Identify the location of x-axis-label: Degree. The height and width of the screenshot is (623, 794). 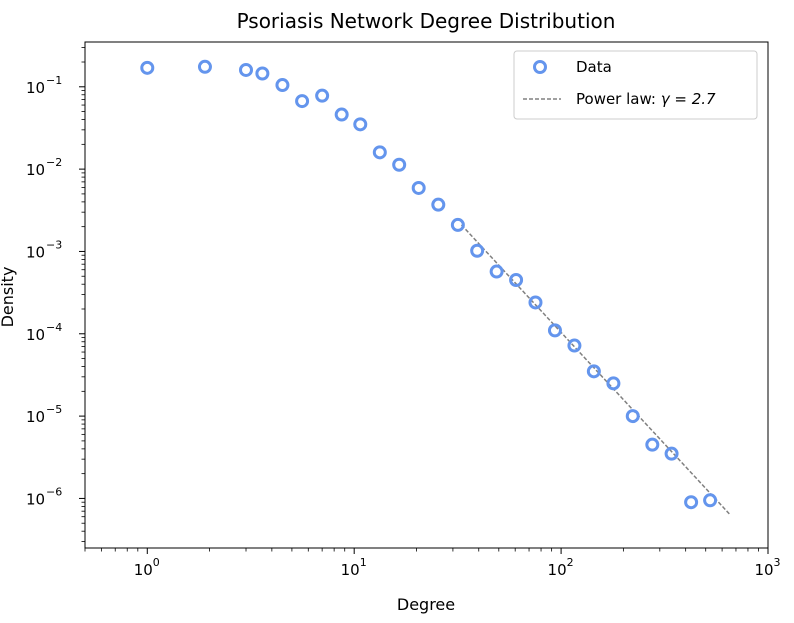
(426, 604).